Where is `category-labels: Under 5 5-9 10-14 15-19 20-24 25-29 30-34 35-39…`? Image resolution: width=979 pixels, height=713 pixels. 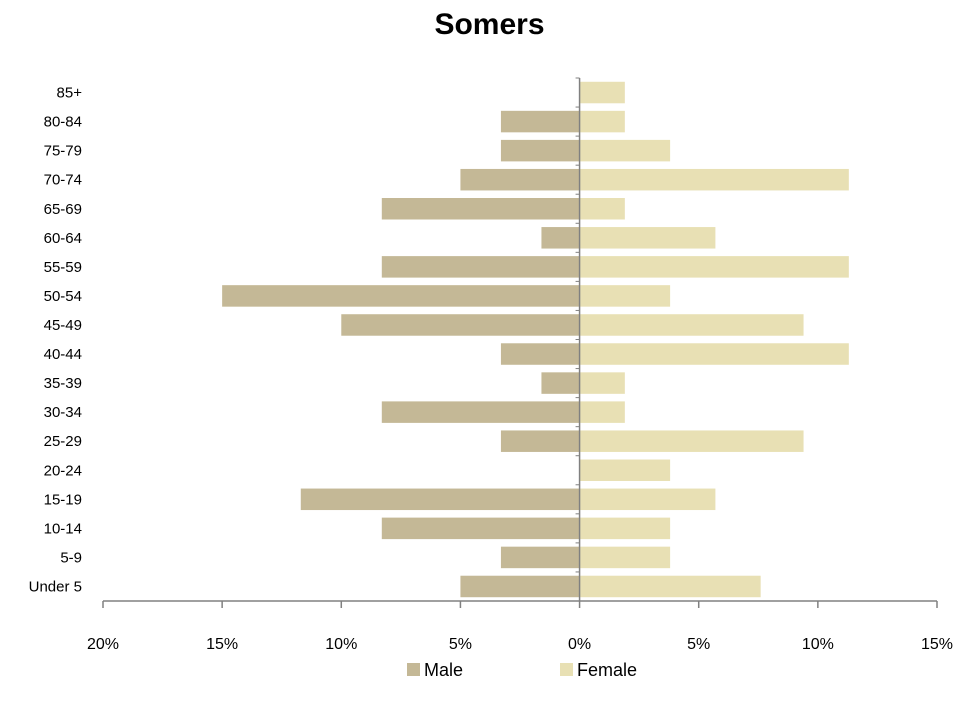 category-labels: Under 5 5-9 10-14 15-19 20-24 25-29 30-34 35-39… is located at coordinates (56, 340).